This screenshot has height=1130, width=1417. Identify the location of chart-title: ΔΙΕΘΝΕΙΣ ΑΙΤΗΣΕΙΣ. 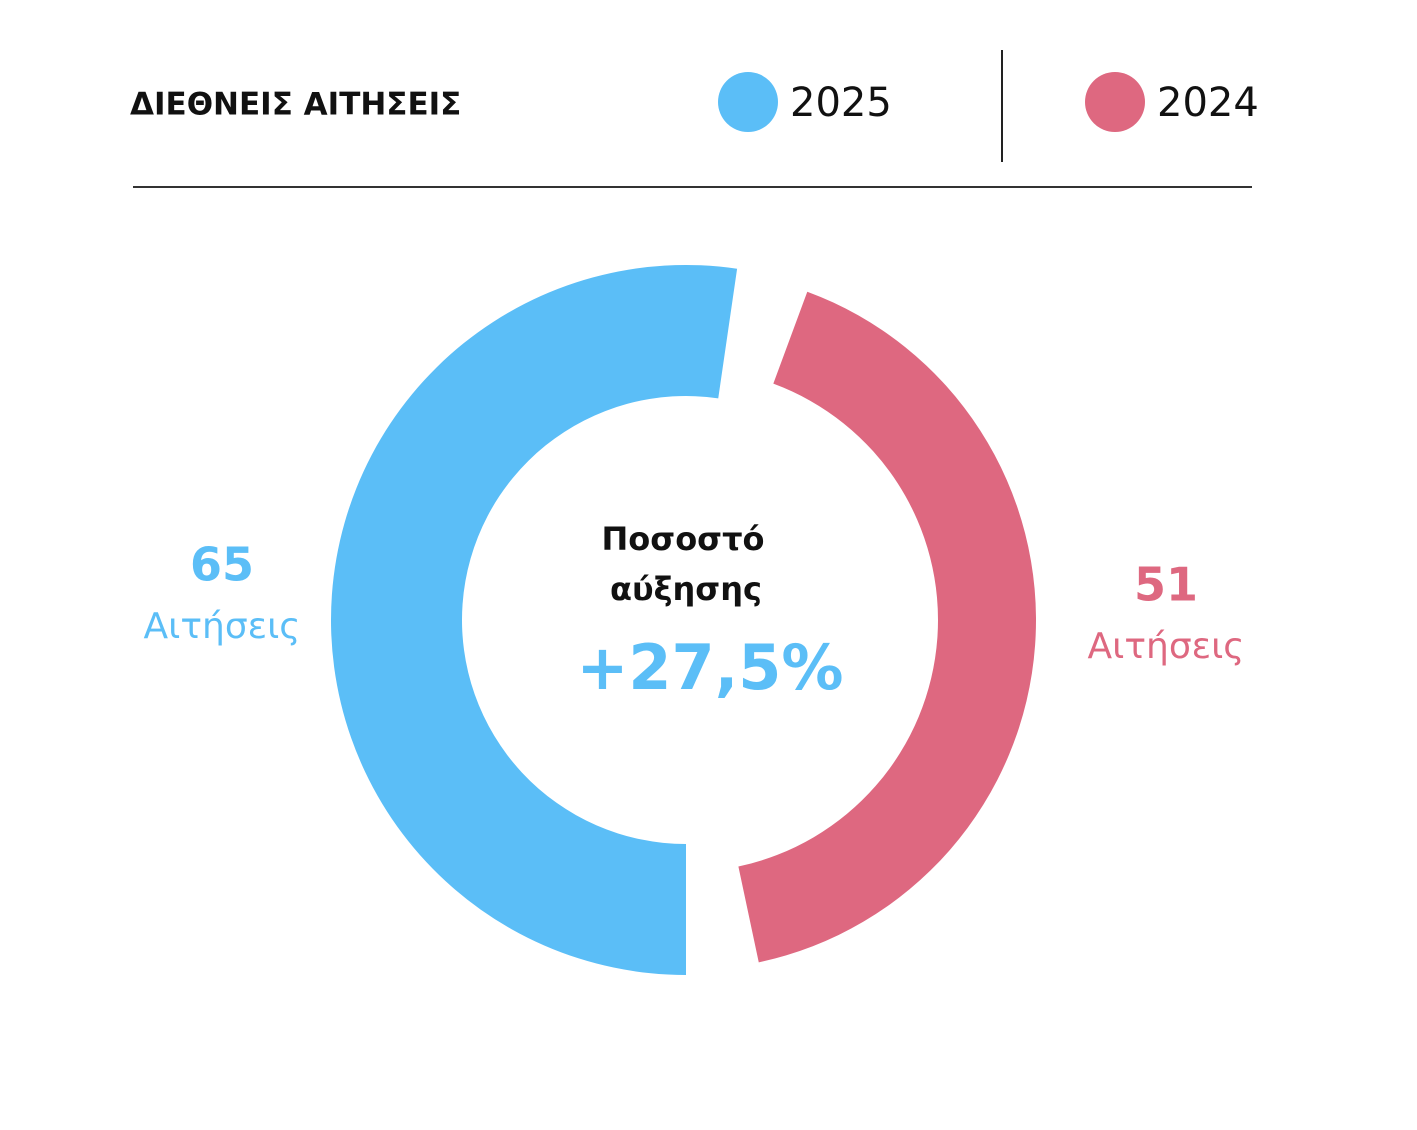
(295, 105).